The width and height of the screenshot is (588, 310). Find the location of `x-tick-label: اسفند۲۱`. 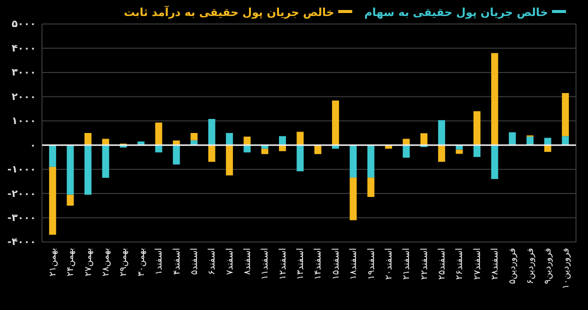

x-tick-label: اسفند۲۱ is located at coordinates (407, 264).